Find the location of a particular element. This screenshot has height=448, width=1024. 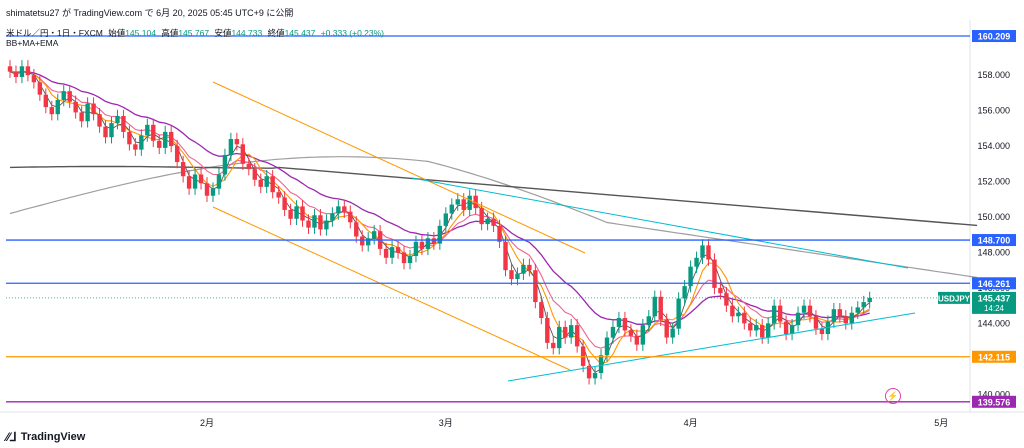

open-label: 始値 is located at coordinates (117, 33).